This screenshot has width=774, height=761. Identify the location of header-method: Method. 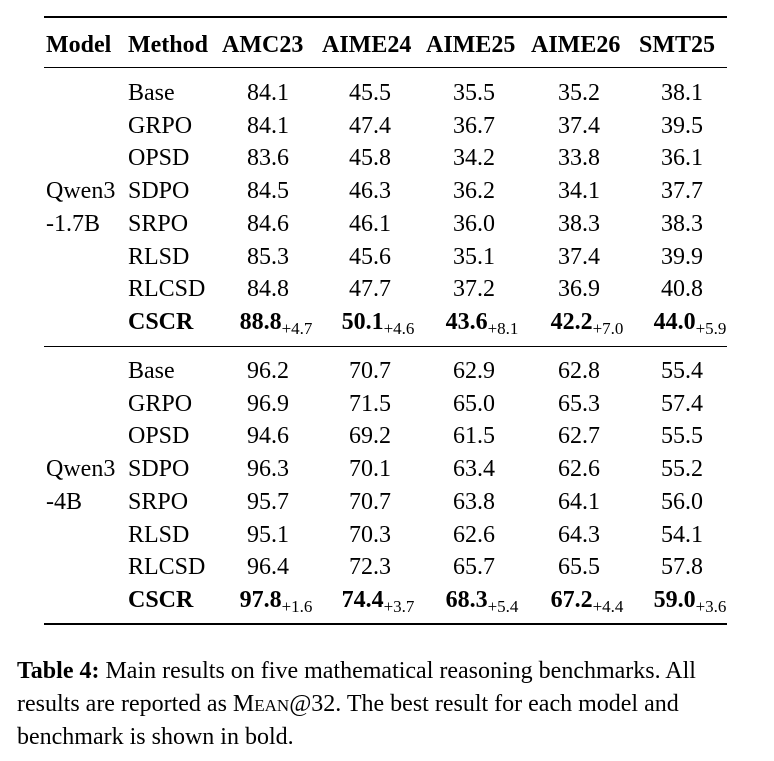
(168, 45).